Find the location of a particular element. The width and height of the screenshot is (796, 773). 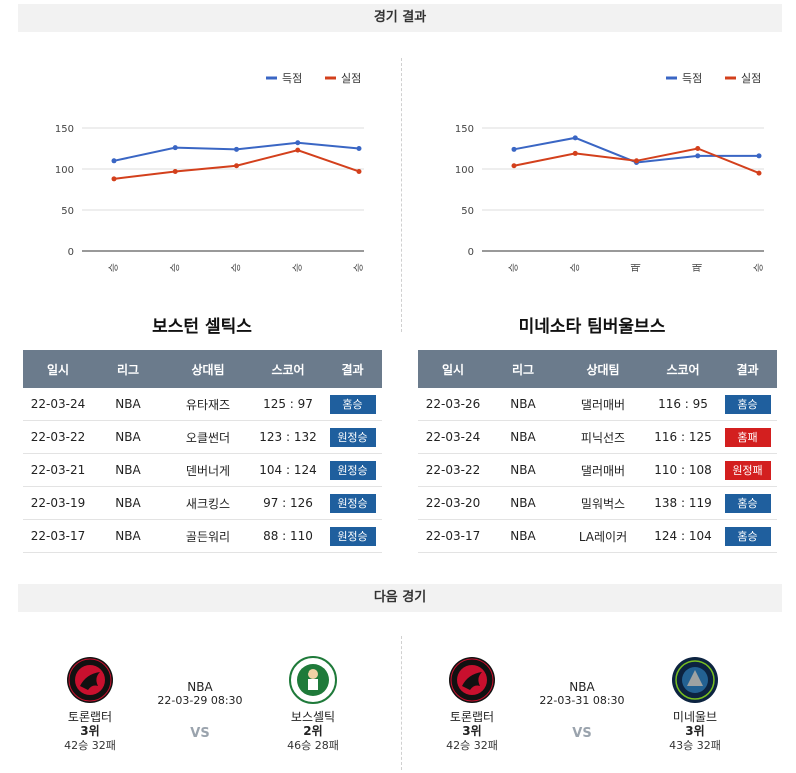

away-team: 보스셀틱 2위 46승 28패 is located at coordinates (313, 704).